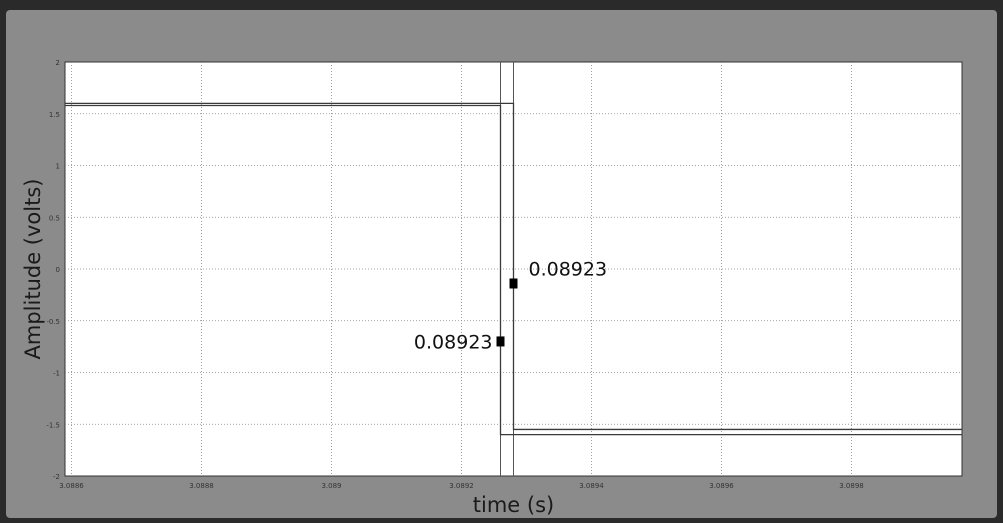 The height and width of the screenshot is (523, 1003). What do you see at coordinates (331, 486) in the screenshot?
I see `x-tick-label: 3.089` at bounding box center [331, 486].